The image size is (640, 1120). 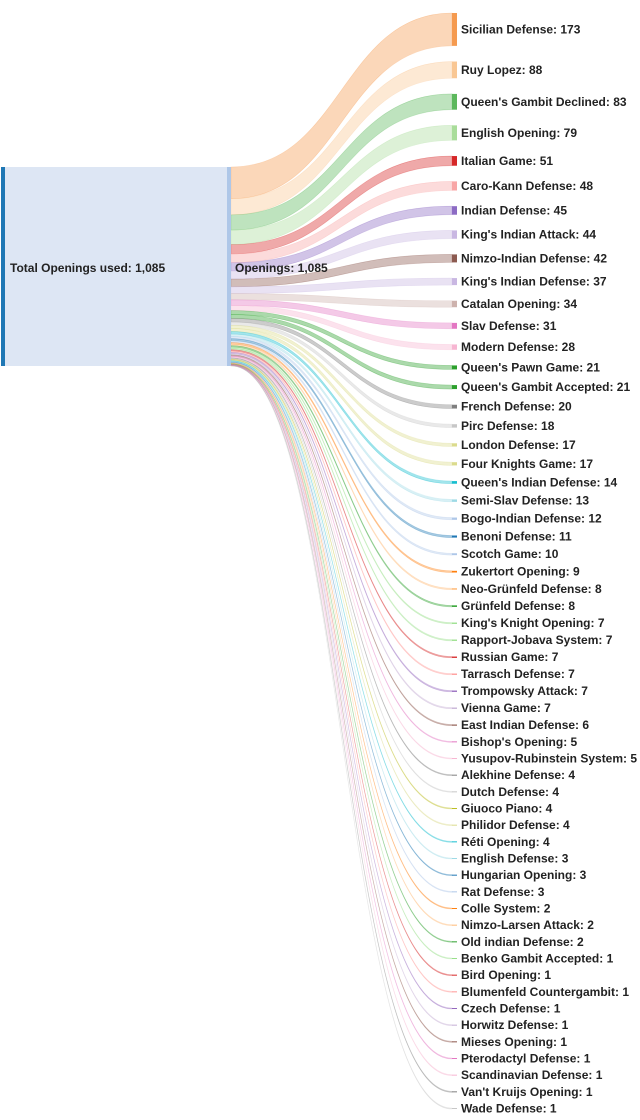 What do you see at coordinates (503, 892) in the screenshot?
I see `target-label: Rat Defense: 3` at bounding box center [503, 892].